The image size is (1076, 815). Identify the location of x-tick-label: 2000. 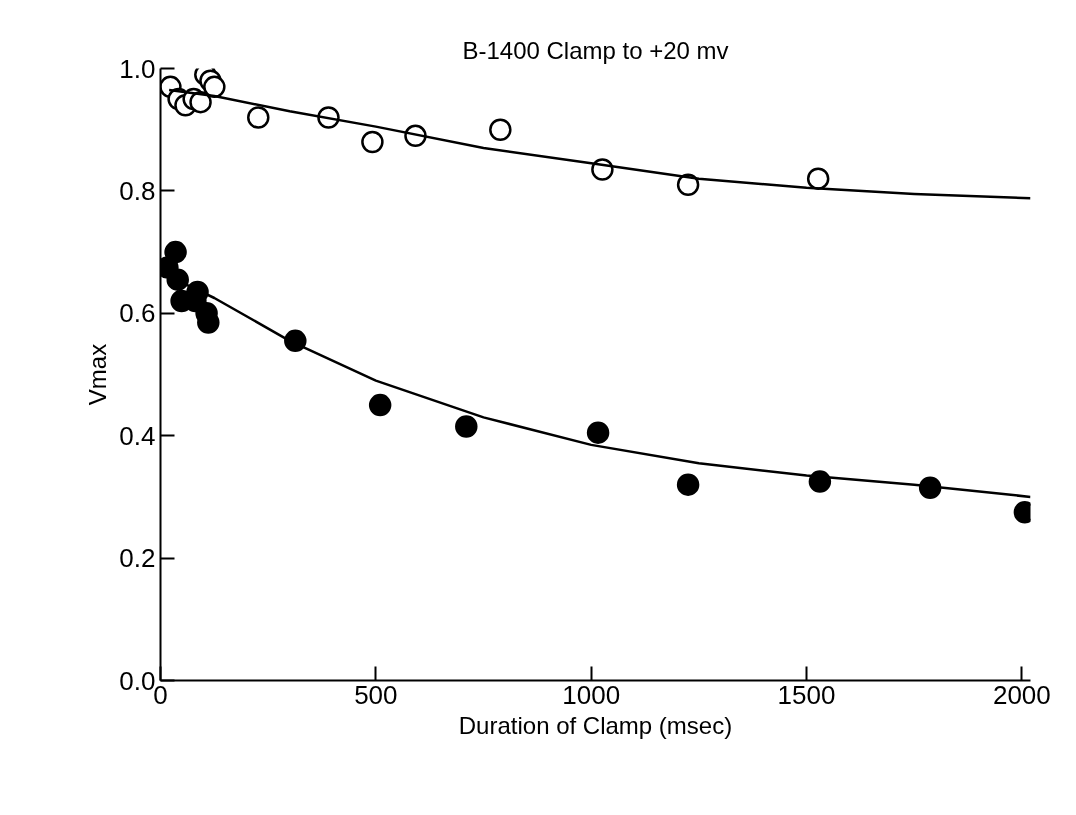
(1021, 694).